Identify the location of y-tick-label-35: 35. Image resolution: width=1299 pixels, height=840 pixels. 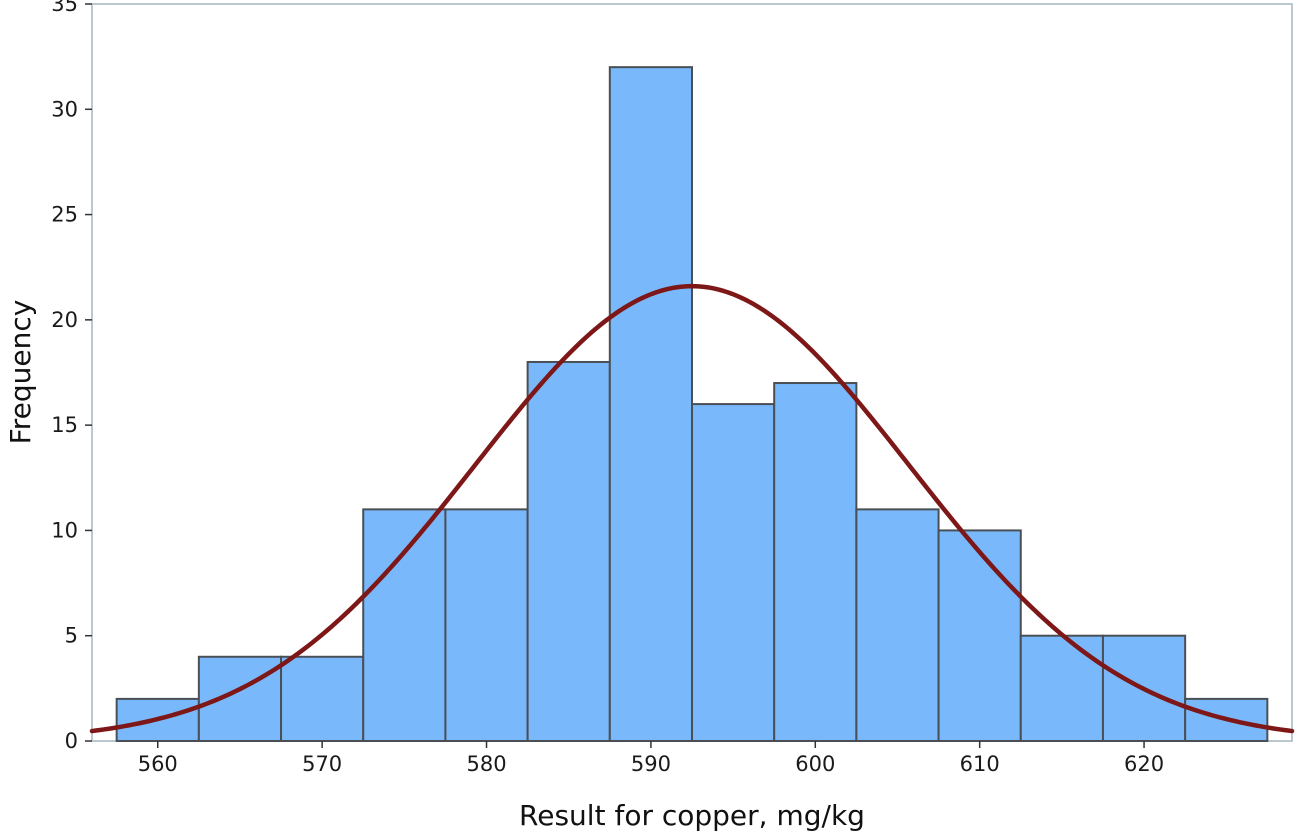
(64, 8).